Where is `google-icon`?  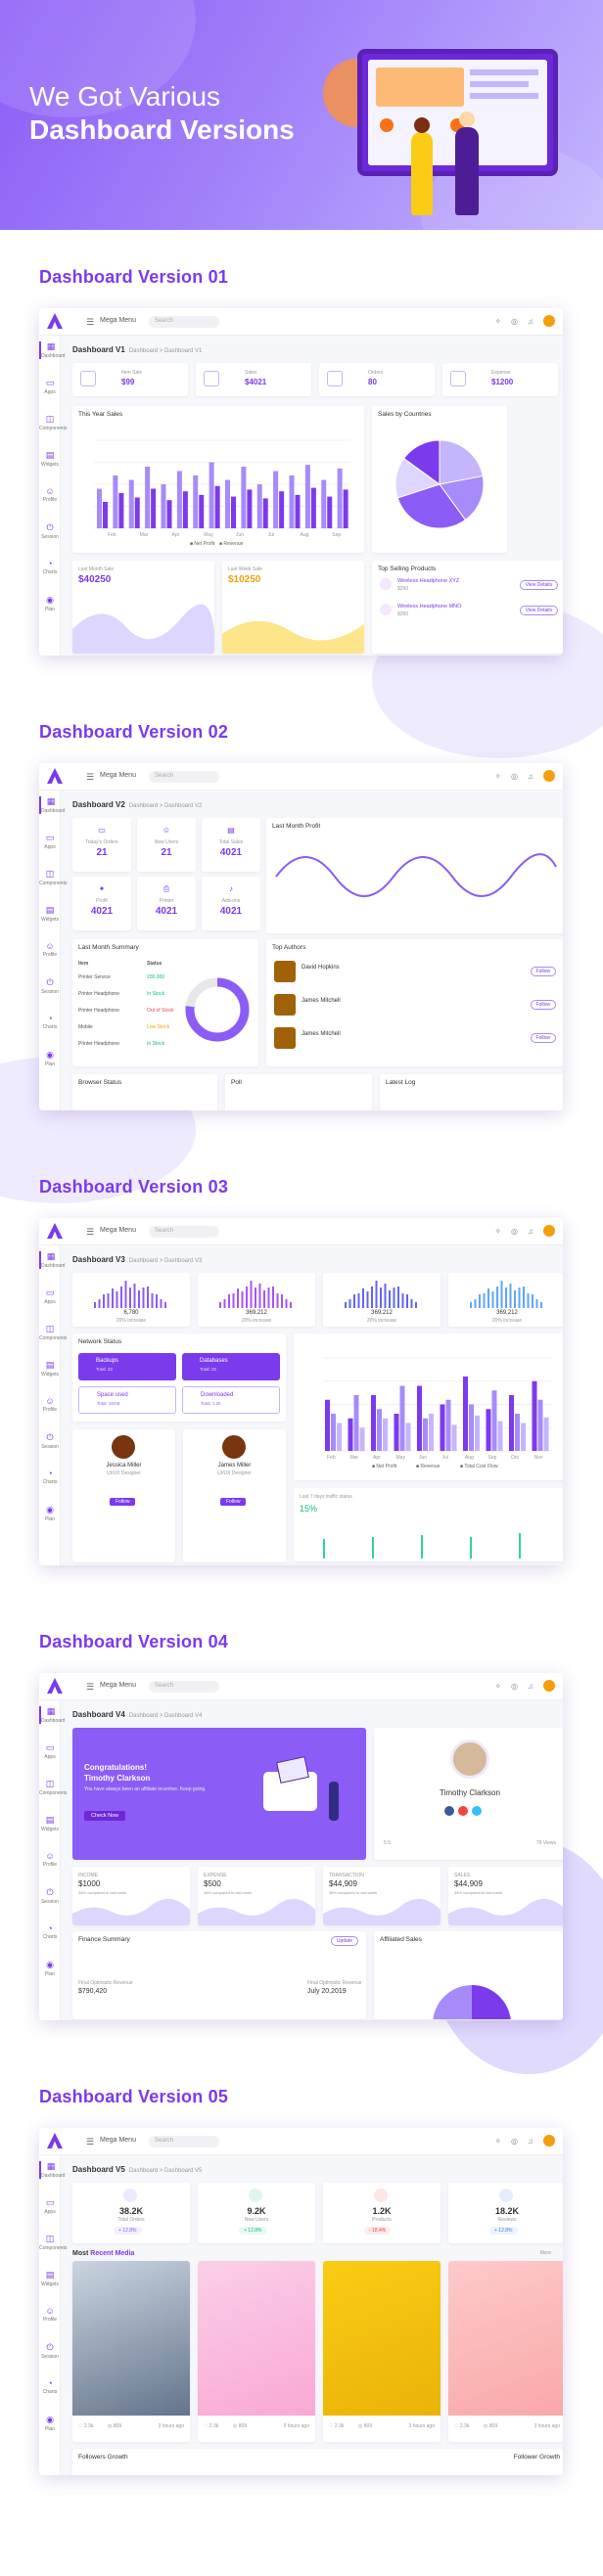
google-icon is located at coordinates (463, 1811).